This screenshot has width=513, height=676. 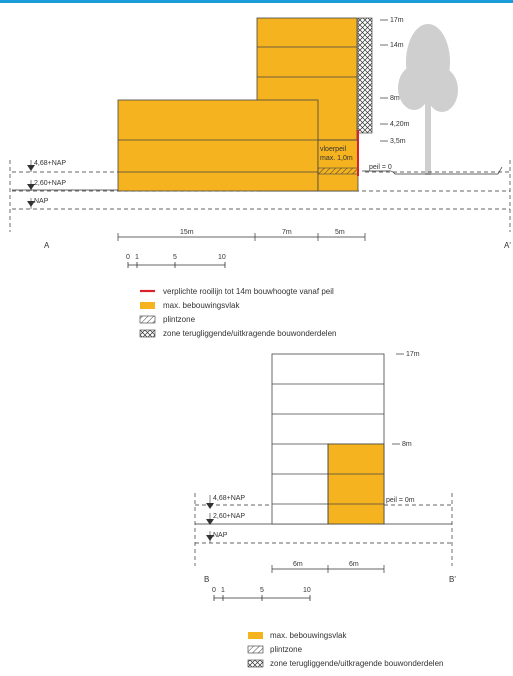 What do you see at coordinates (50, 183) in the screenshot?
I see `level-260-label: 2,60+NAP` at bounding box center [50, 183].